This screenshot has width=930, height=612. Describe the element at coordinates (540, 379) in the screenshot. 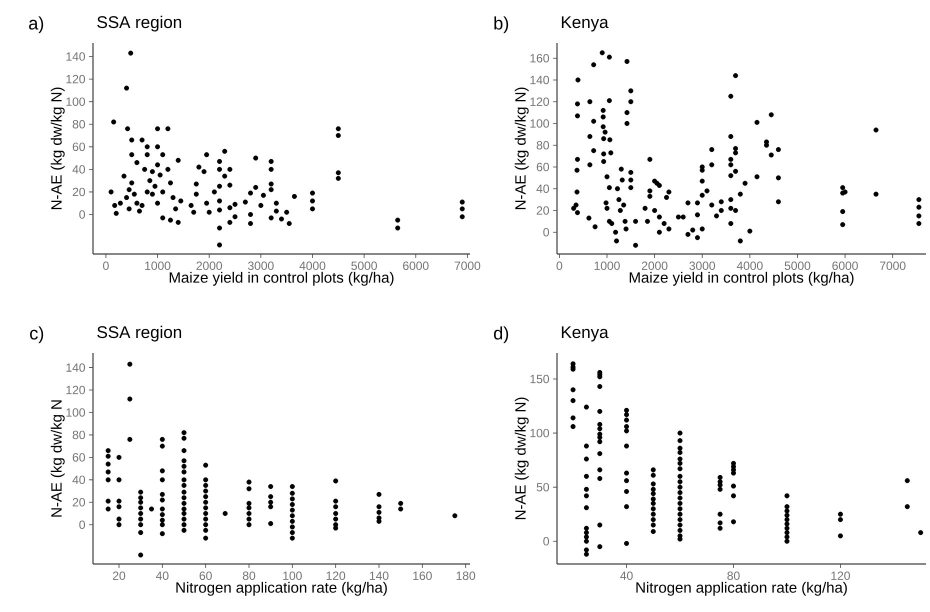

I see `y-tick-label: 150` at that location.